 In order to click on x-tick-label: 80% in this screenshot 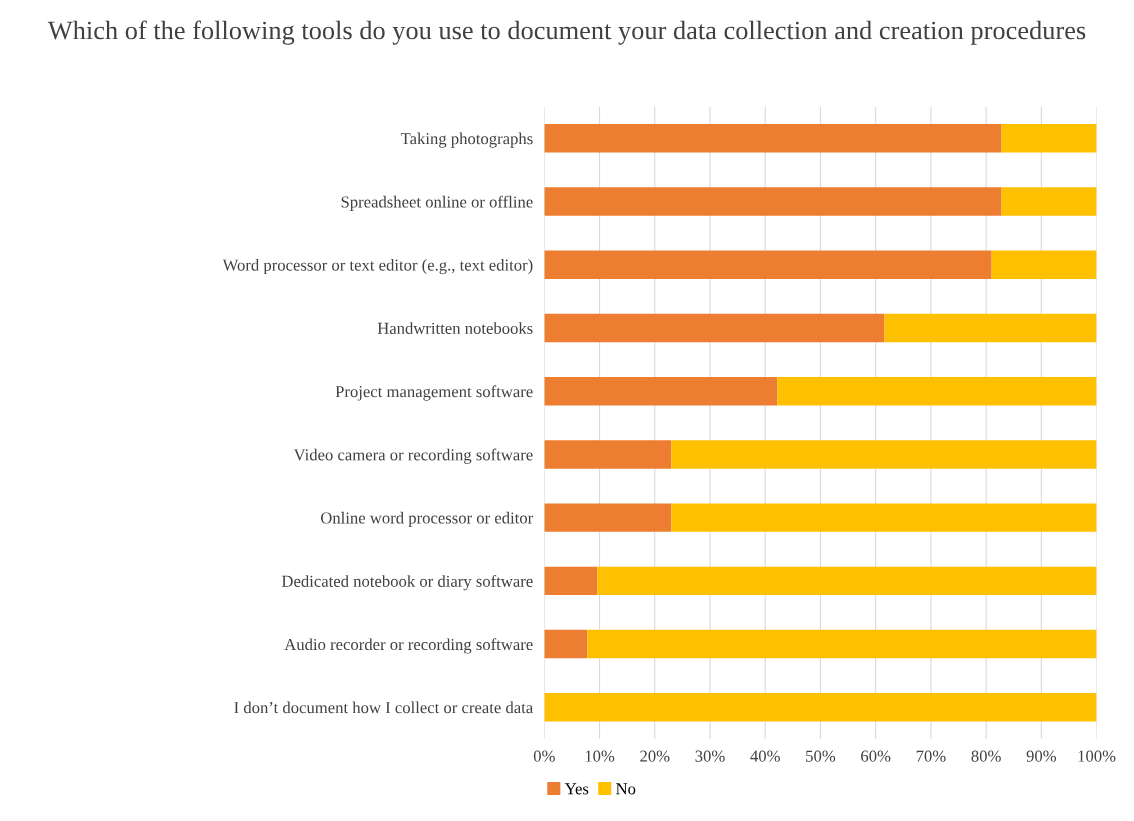, I will do `click(986, 756)`.